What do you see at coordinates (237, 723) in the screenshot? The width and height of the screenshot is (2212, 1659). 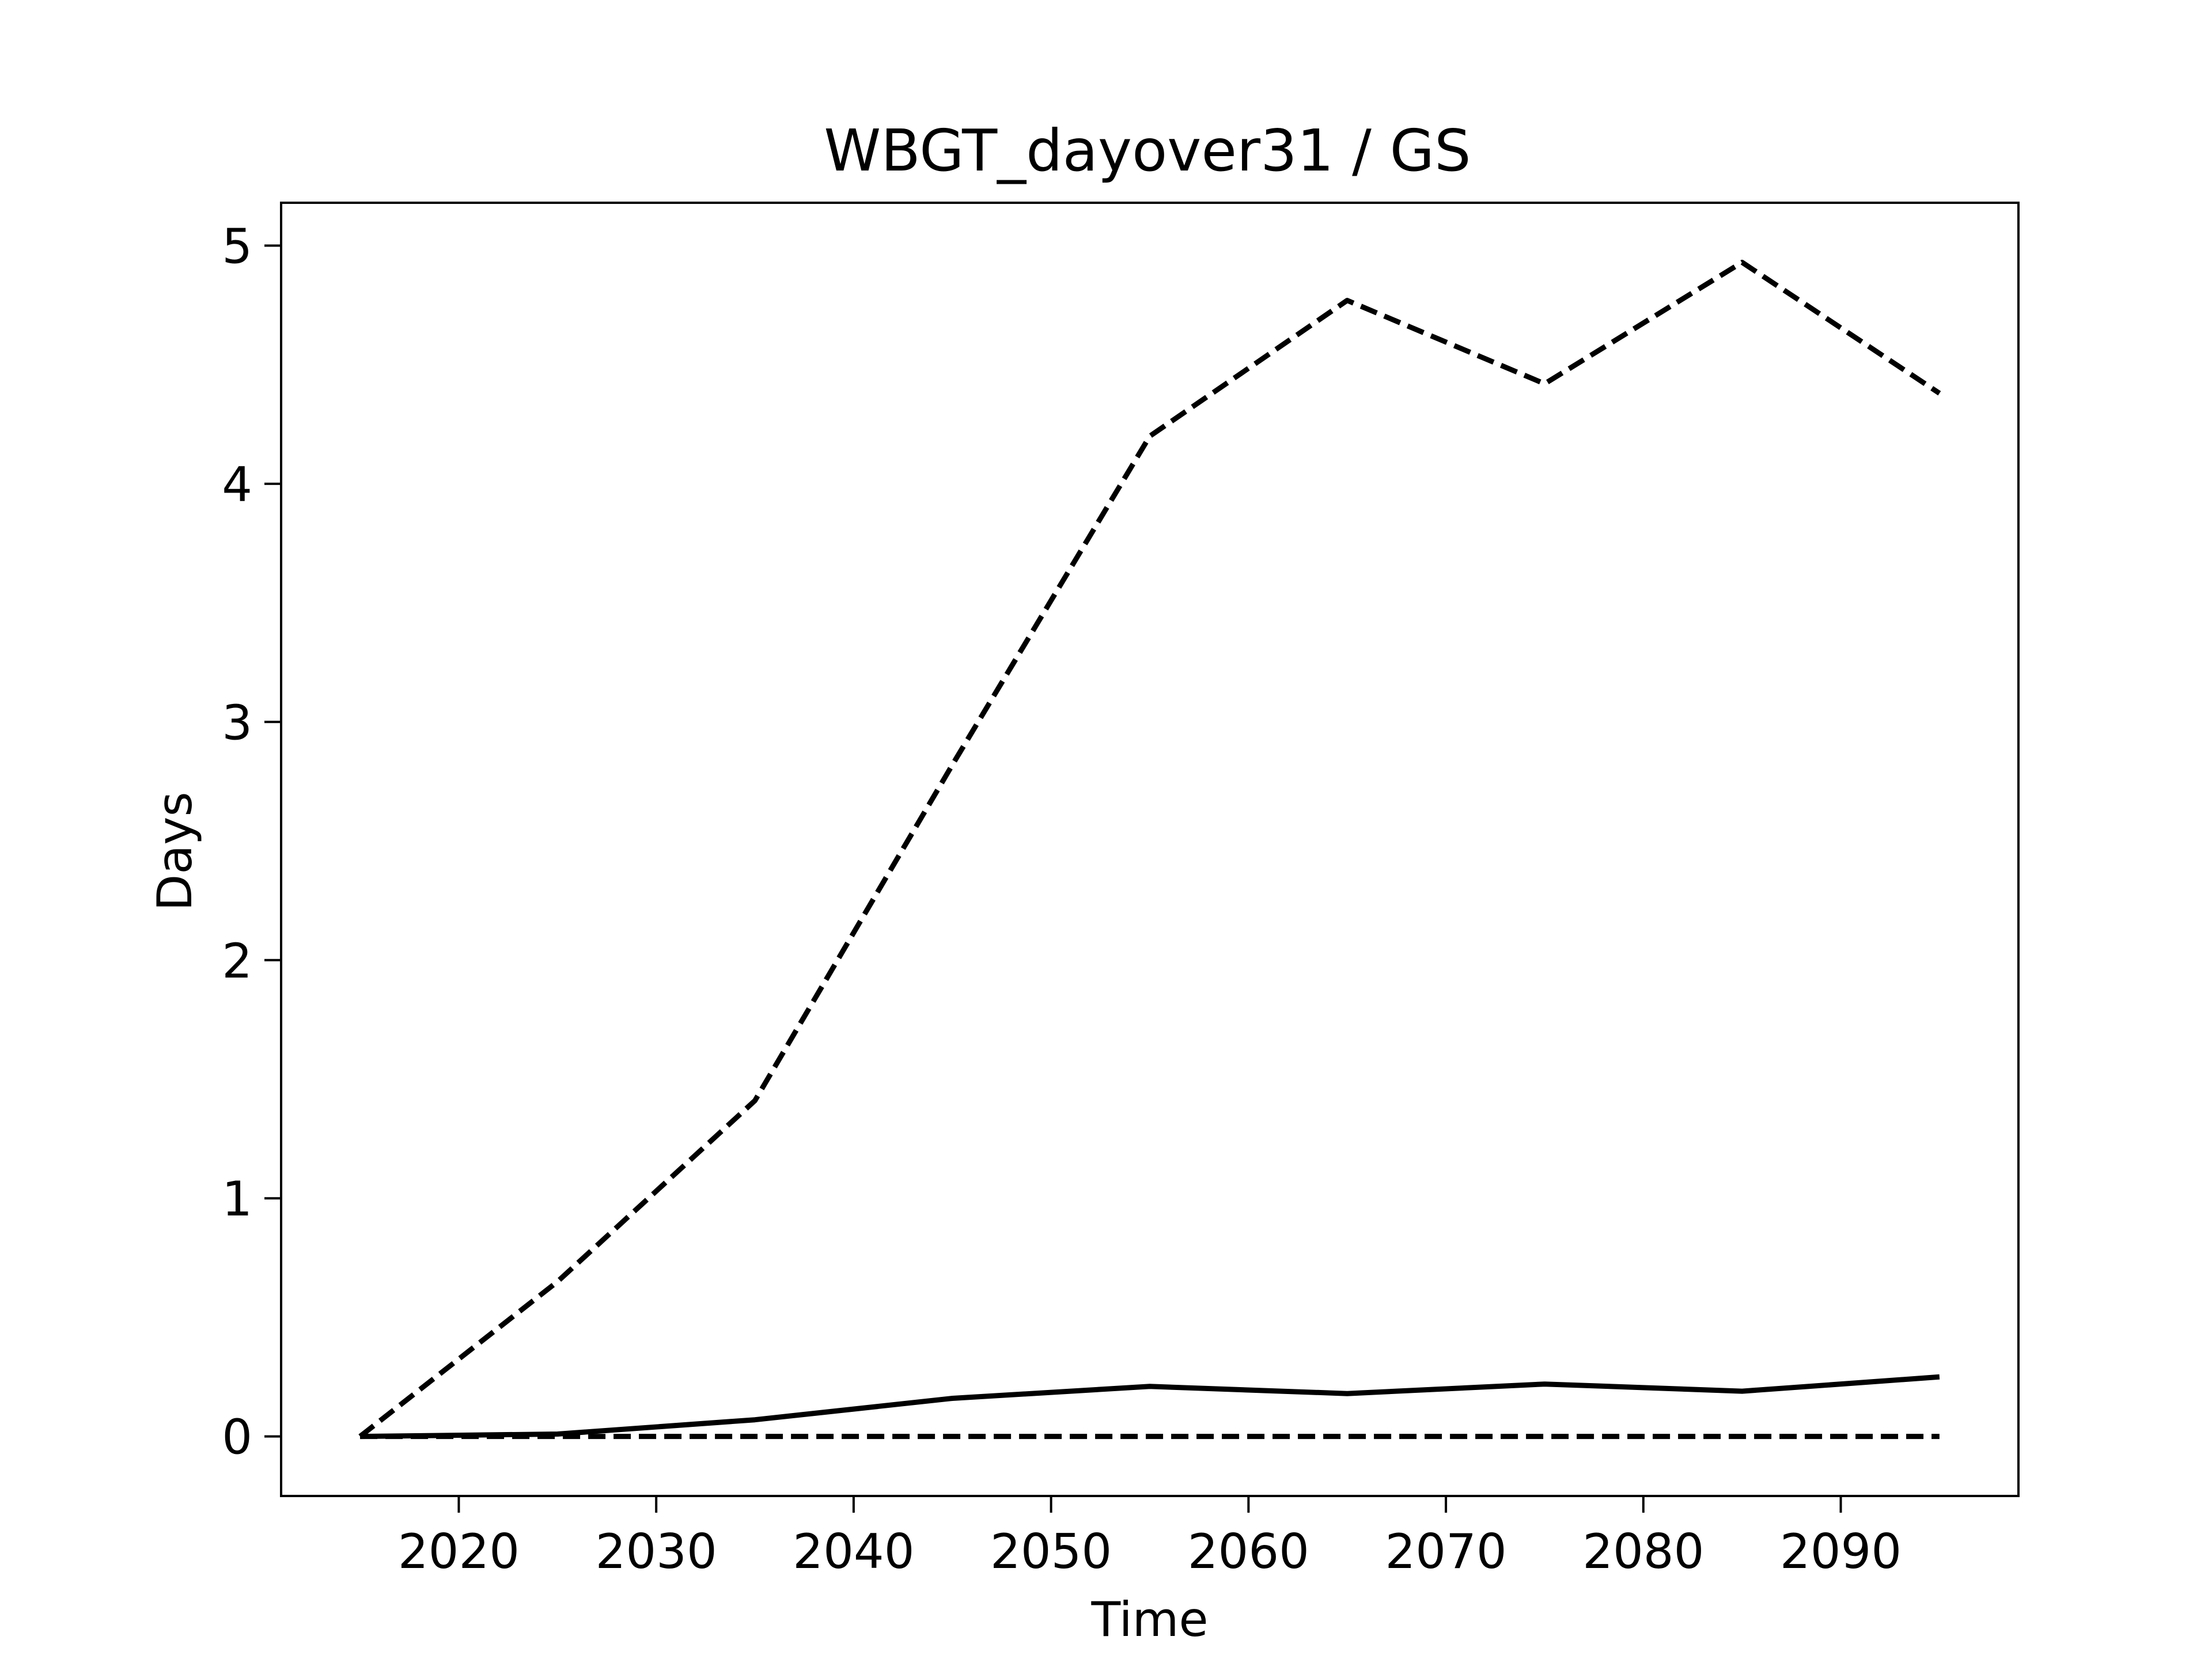 I see `y-tick-label-3: 3` at bounding box center [237, 723].